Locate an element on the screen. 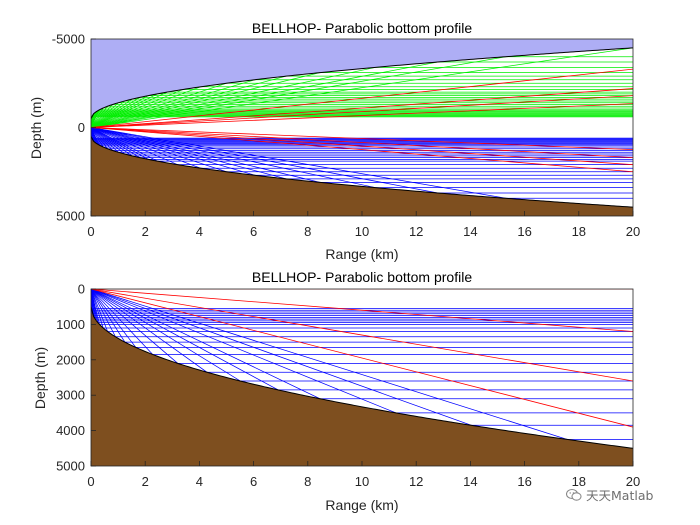 Image resolution: width=700 pixels, height=525 pixels. watermark: 天天Matlab is located at coordinates (609, 494).